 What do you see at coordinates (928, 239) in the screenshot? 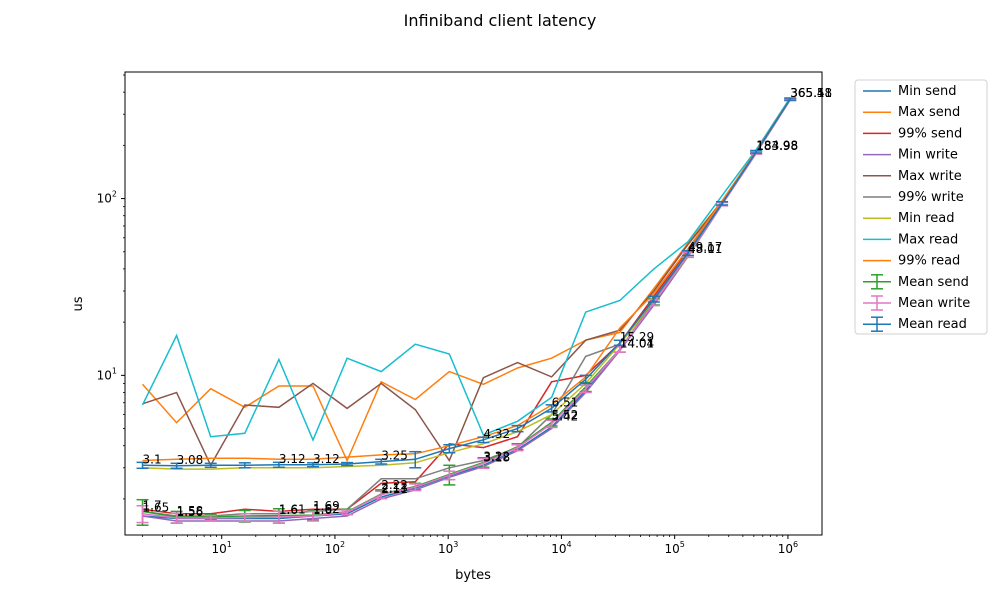
I see `legend-label: Max read` at bounding box center [928, 239].